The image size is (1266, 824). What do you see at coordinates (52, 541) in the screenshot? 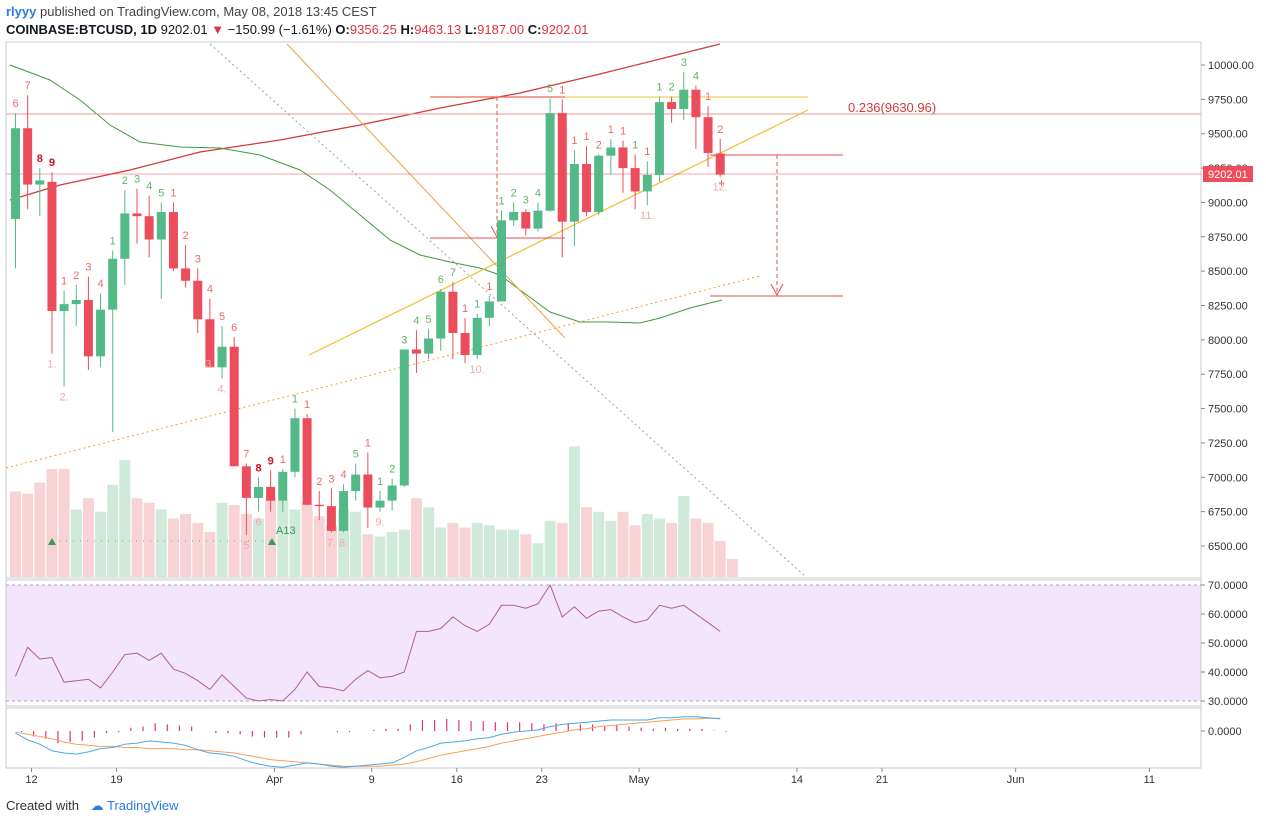
I see `a13-marker-left-icon` at bounding box center [52, 541].